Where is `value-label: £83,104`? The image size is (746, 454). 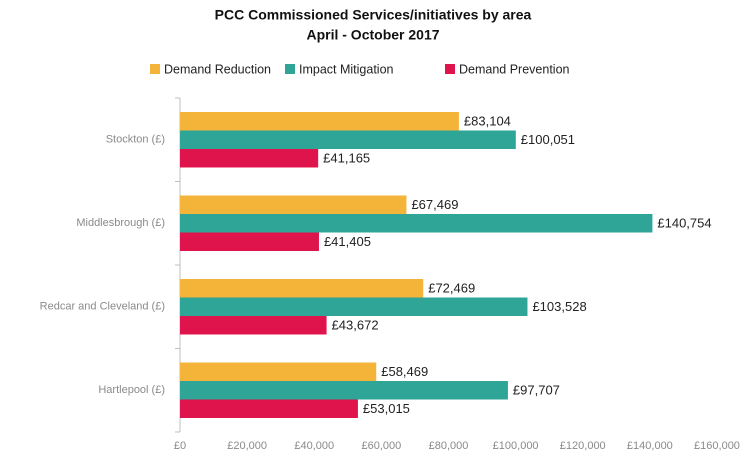
value-label: £83,104 is located at coordinates (487, 121).